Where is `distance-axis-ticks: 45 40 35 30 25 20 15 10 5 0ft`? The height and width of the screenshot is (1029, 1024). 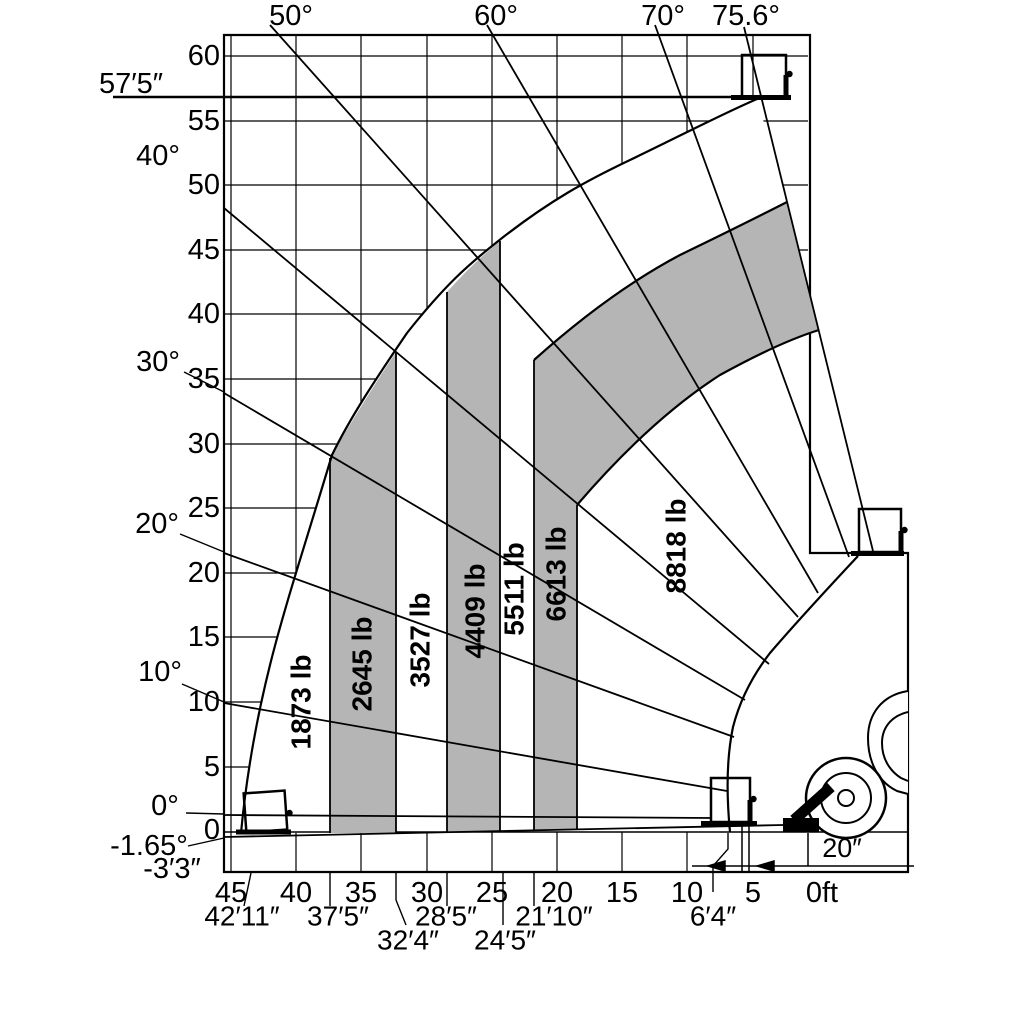 distance-axis-ticks: 45 40 35 30 25 20 15 10 5 0ft is located at coordinates (526, 893).